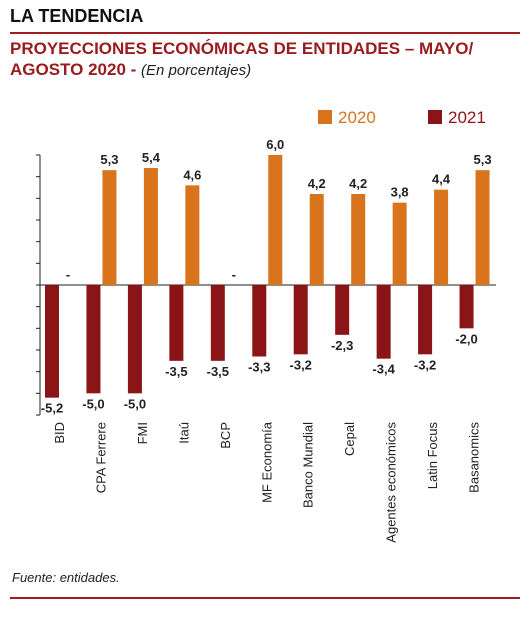 The width and height of the screenshot is (530, 617). What do you see at coordinates (432, 456) in the screenshot?
I see `x-tick-label: Latin Focus` at bounding box center [432, 456].